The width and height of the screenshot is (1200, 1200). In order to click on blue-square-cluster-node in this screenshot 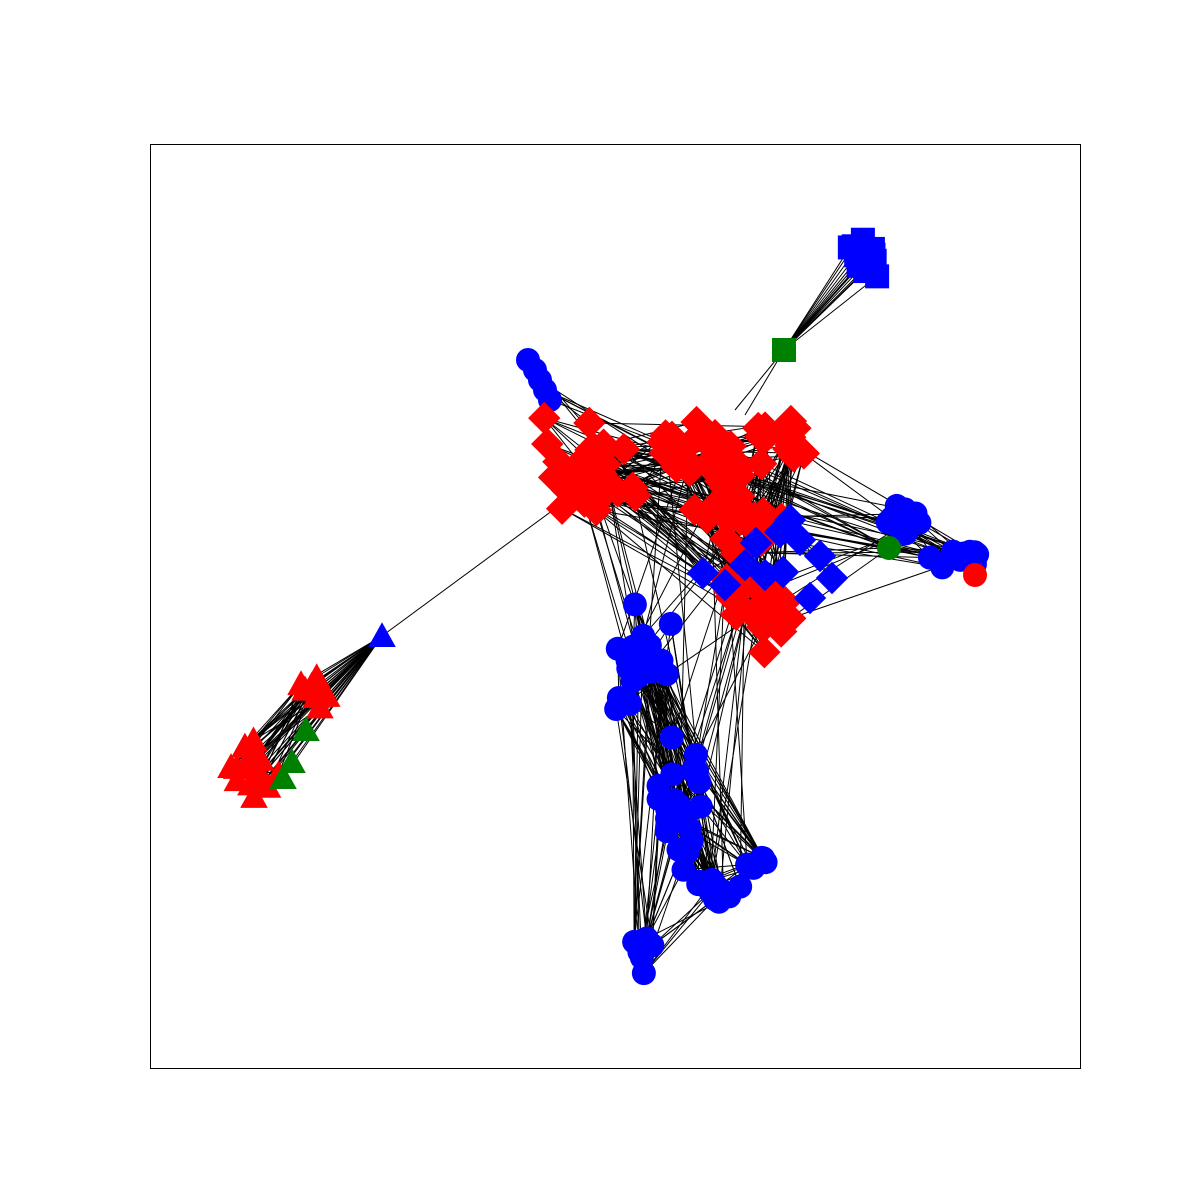, I will do `click(862, 262)`.